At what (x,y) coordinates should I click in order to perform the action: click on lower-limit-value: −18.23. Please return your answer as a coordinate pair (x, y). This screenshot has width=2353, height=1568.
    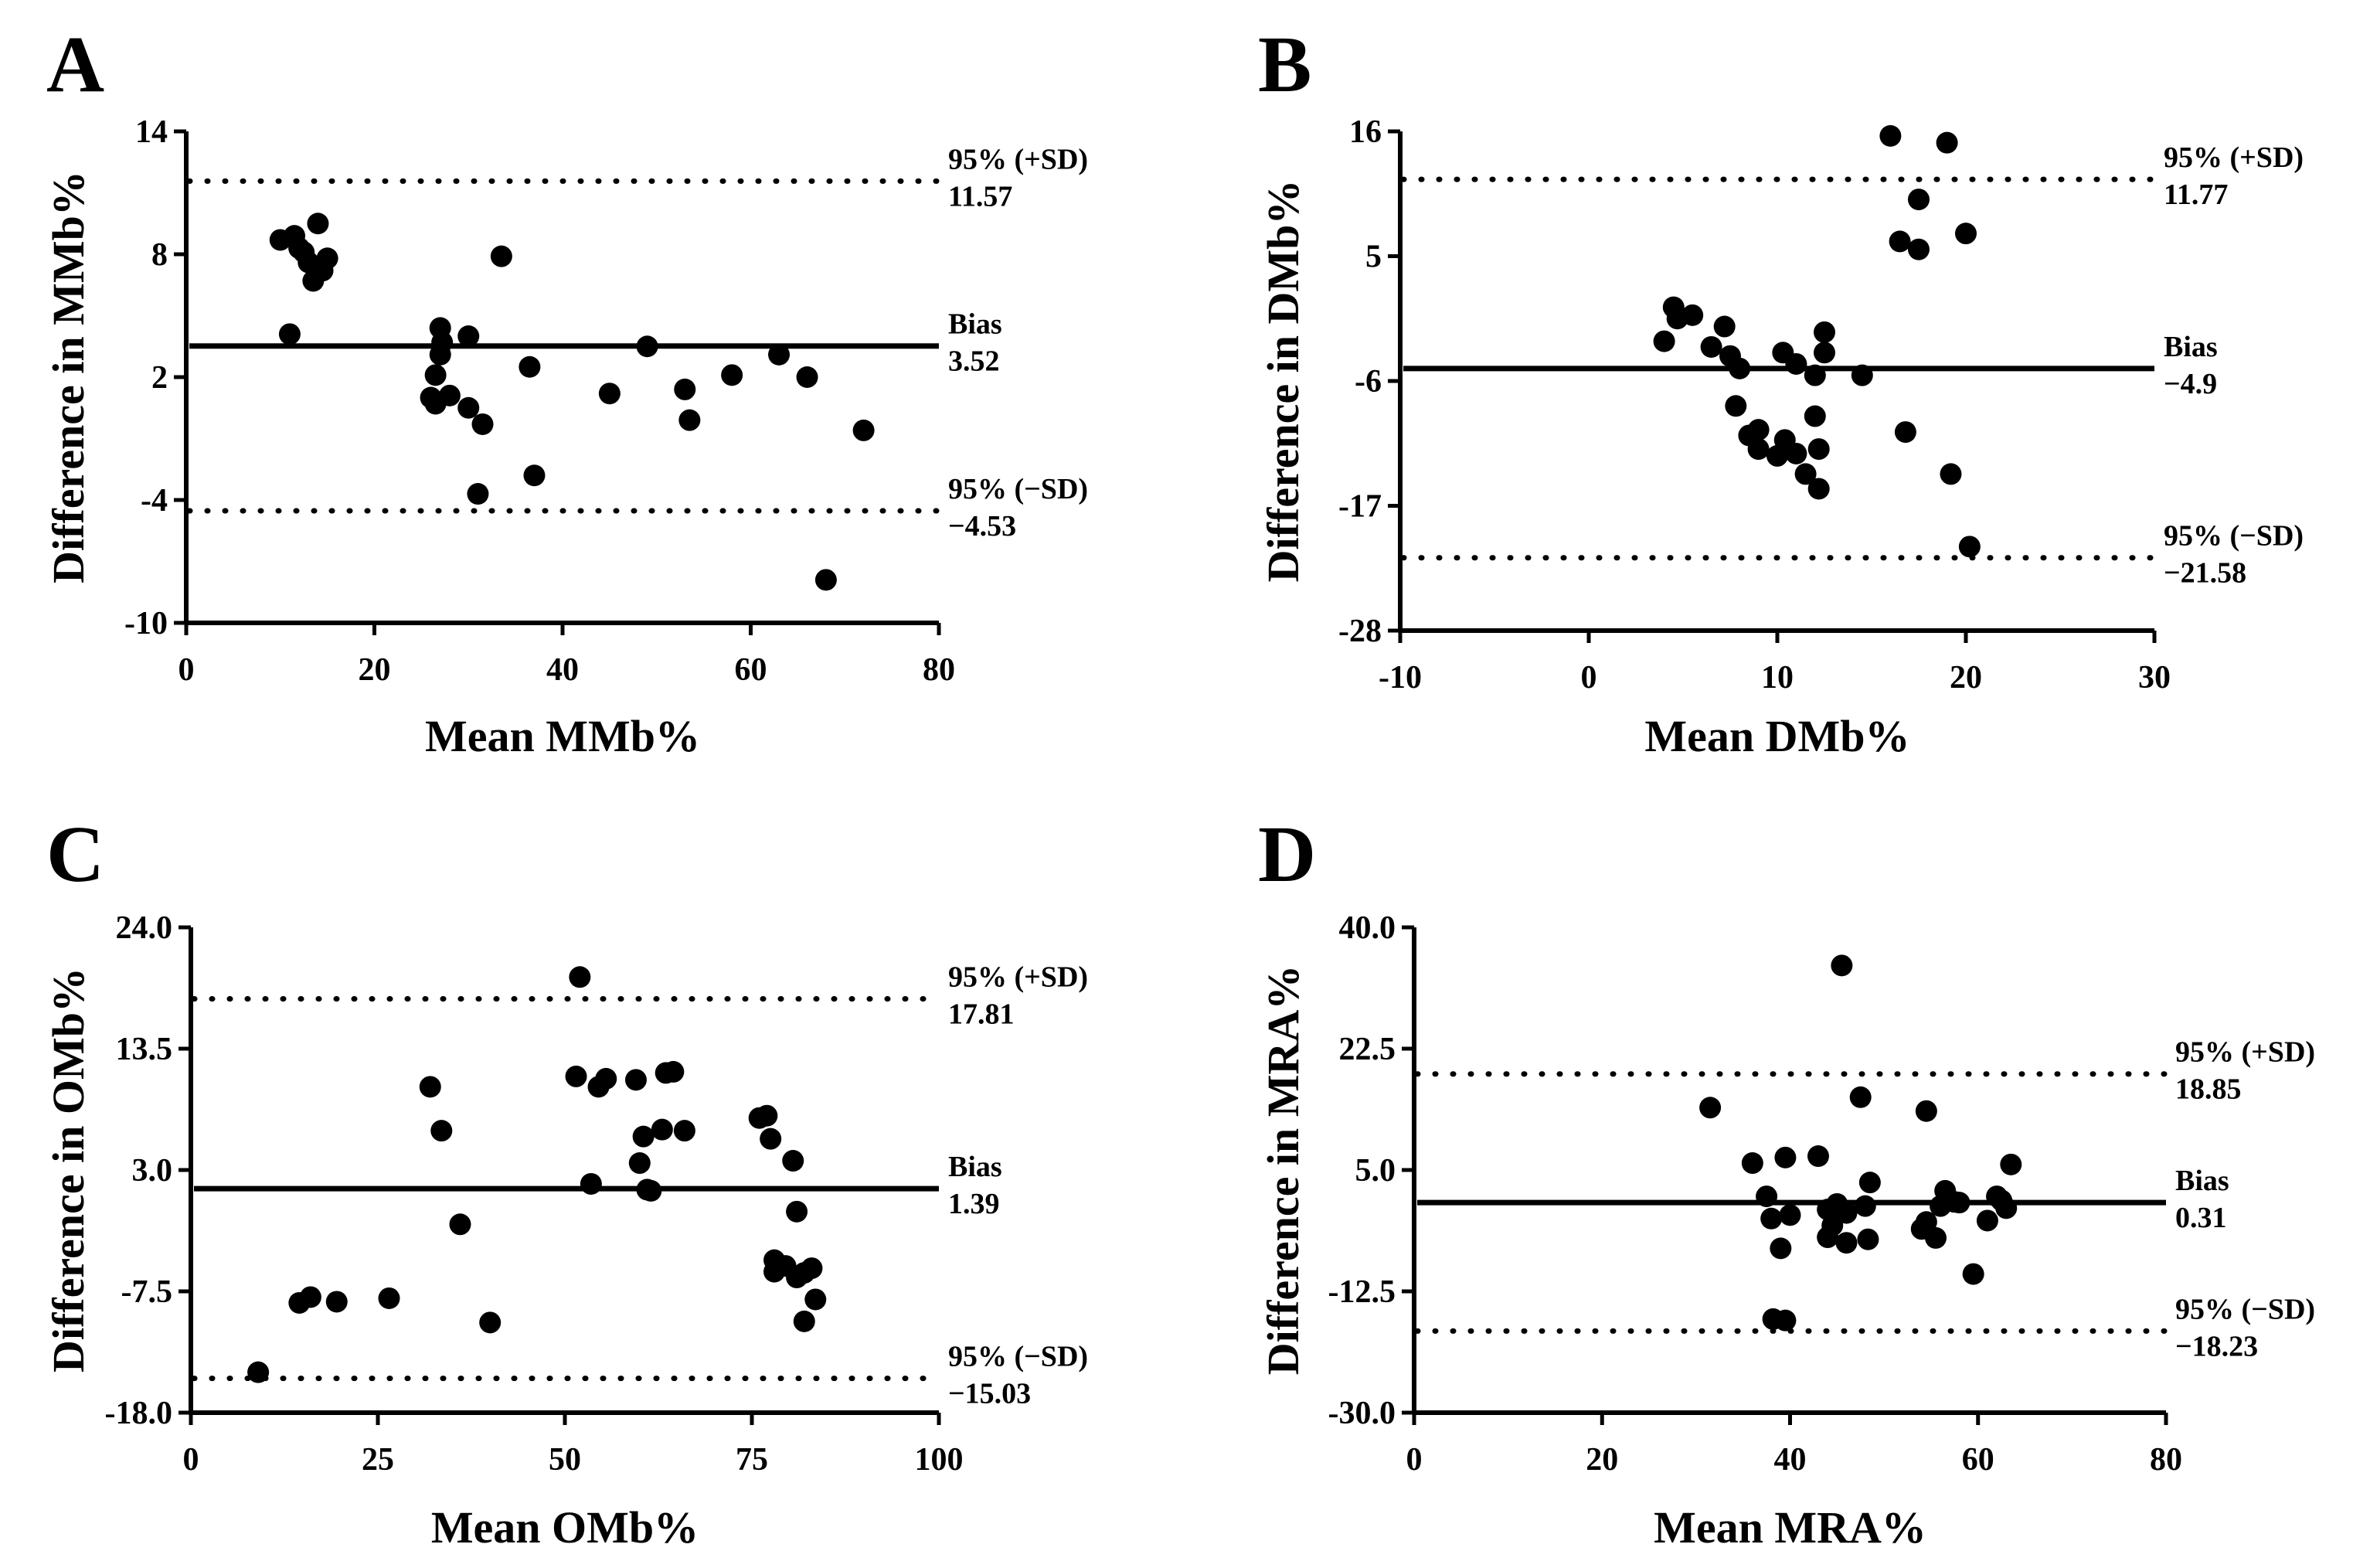
    Looking at the image, I should click on (2216, 1346).